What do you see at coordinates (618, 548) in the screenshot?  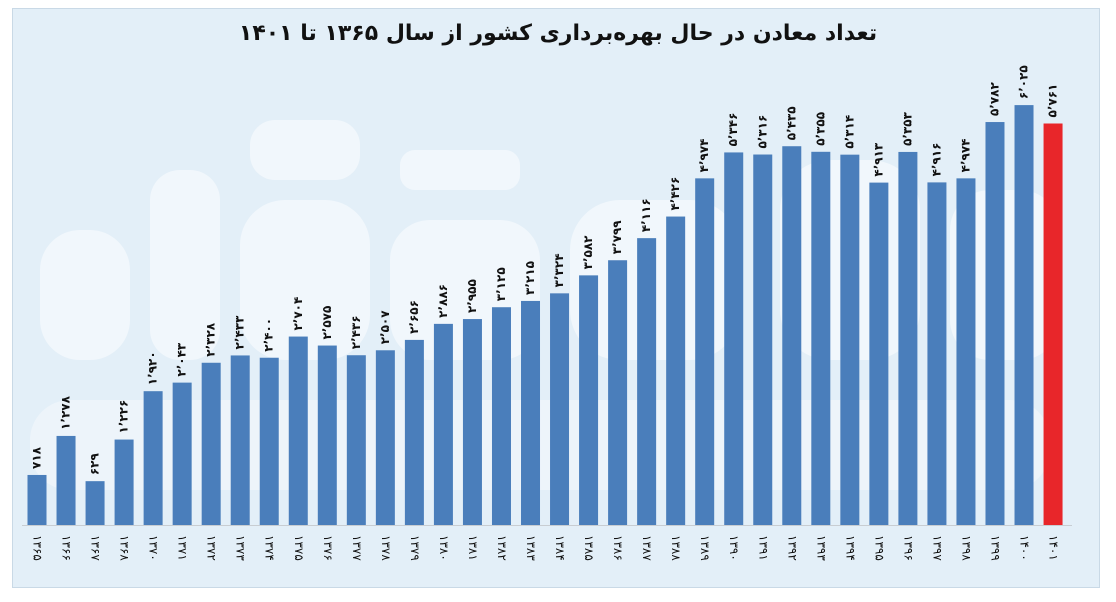 I see `x-tick-label: ۱۳۸۶` at bounding box center [618, 548].